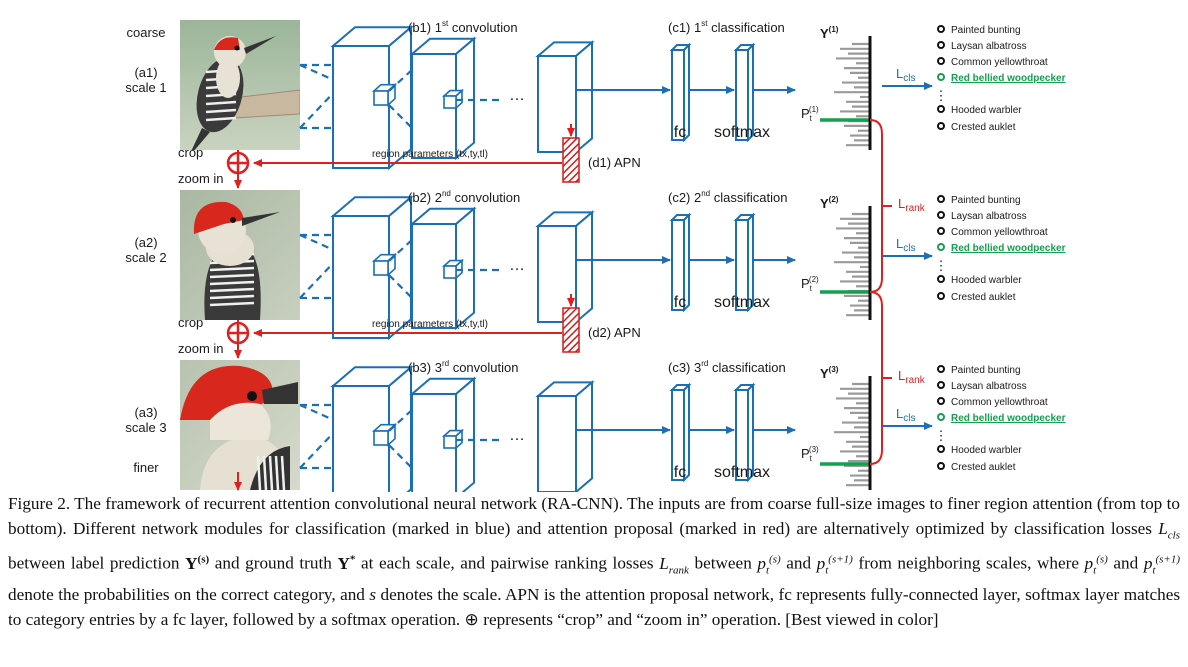  Describe the element at coordinates (810, 454) in the screenshot. I see `p-label-3: Pt(3)` at that location.